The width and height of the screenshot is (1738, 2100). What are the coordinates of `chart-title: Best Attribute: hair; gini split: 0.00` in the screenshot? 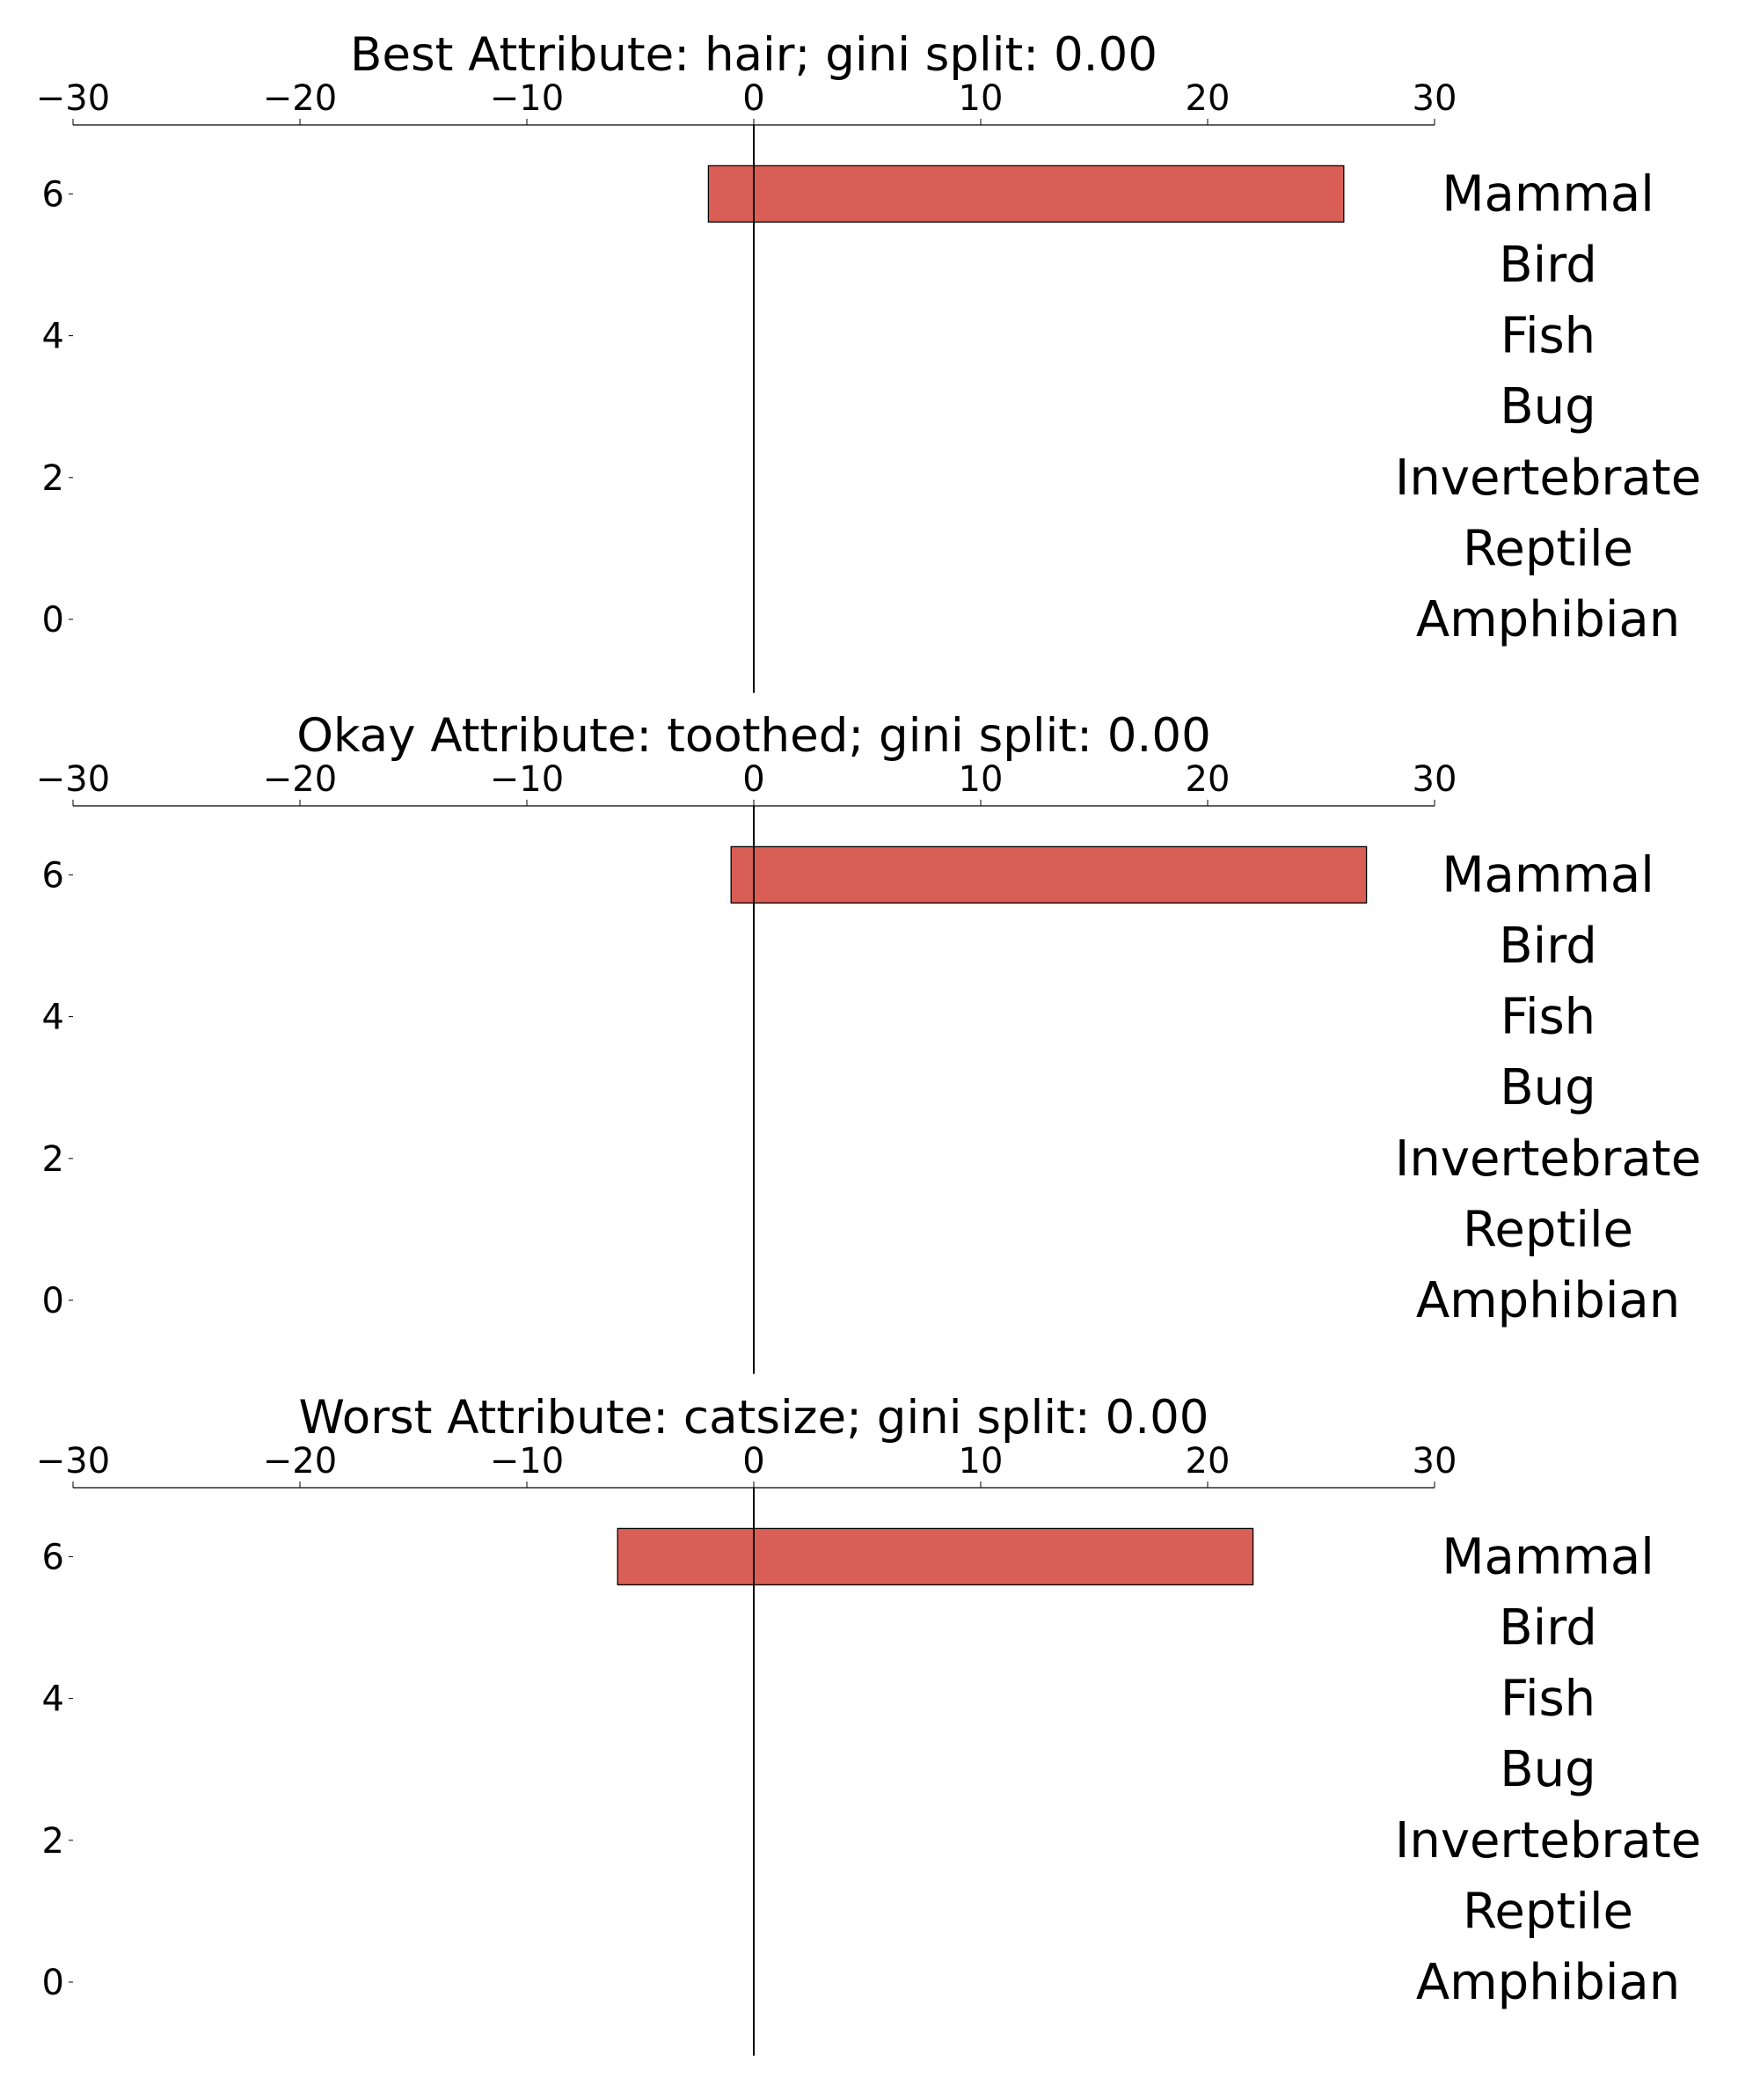 It's located at (753, 55).